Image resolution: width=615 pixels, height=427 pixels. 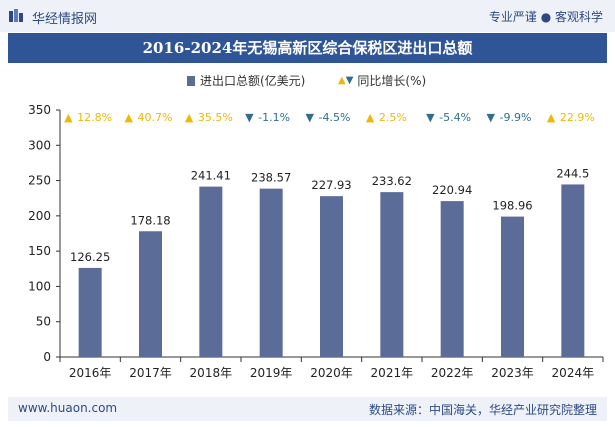 I want to click on legend-item-growth: ▲ ▼ 同比增长(%), so click(x=382, y=80).